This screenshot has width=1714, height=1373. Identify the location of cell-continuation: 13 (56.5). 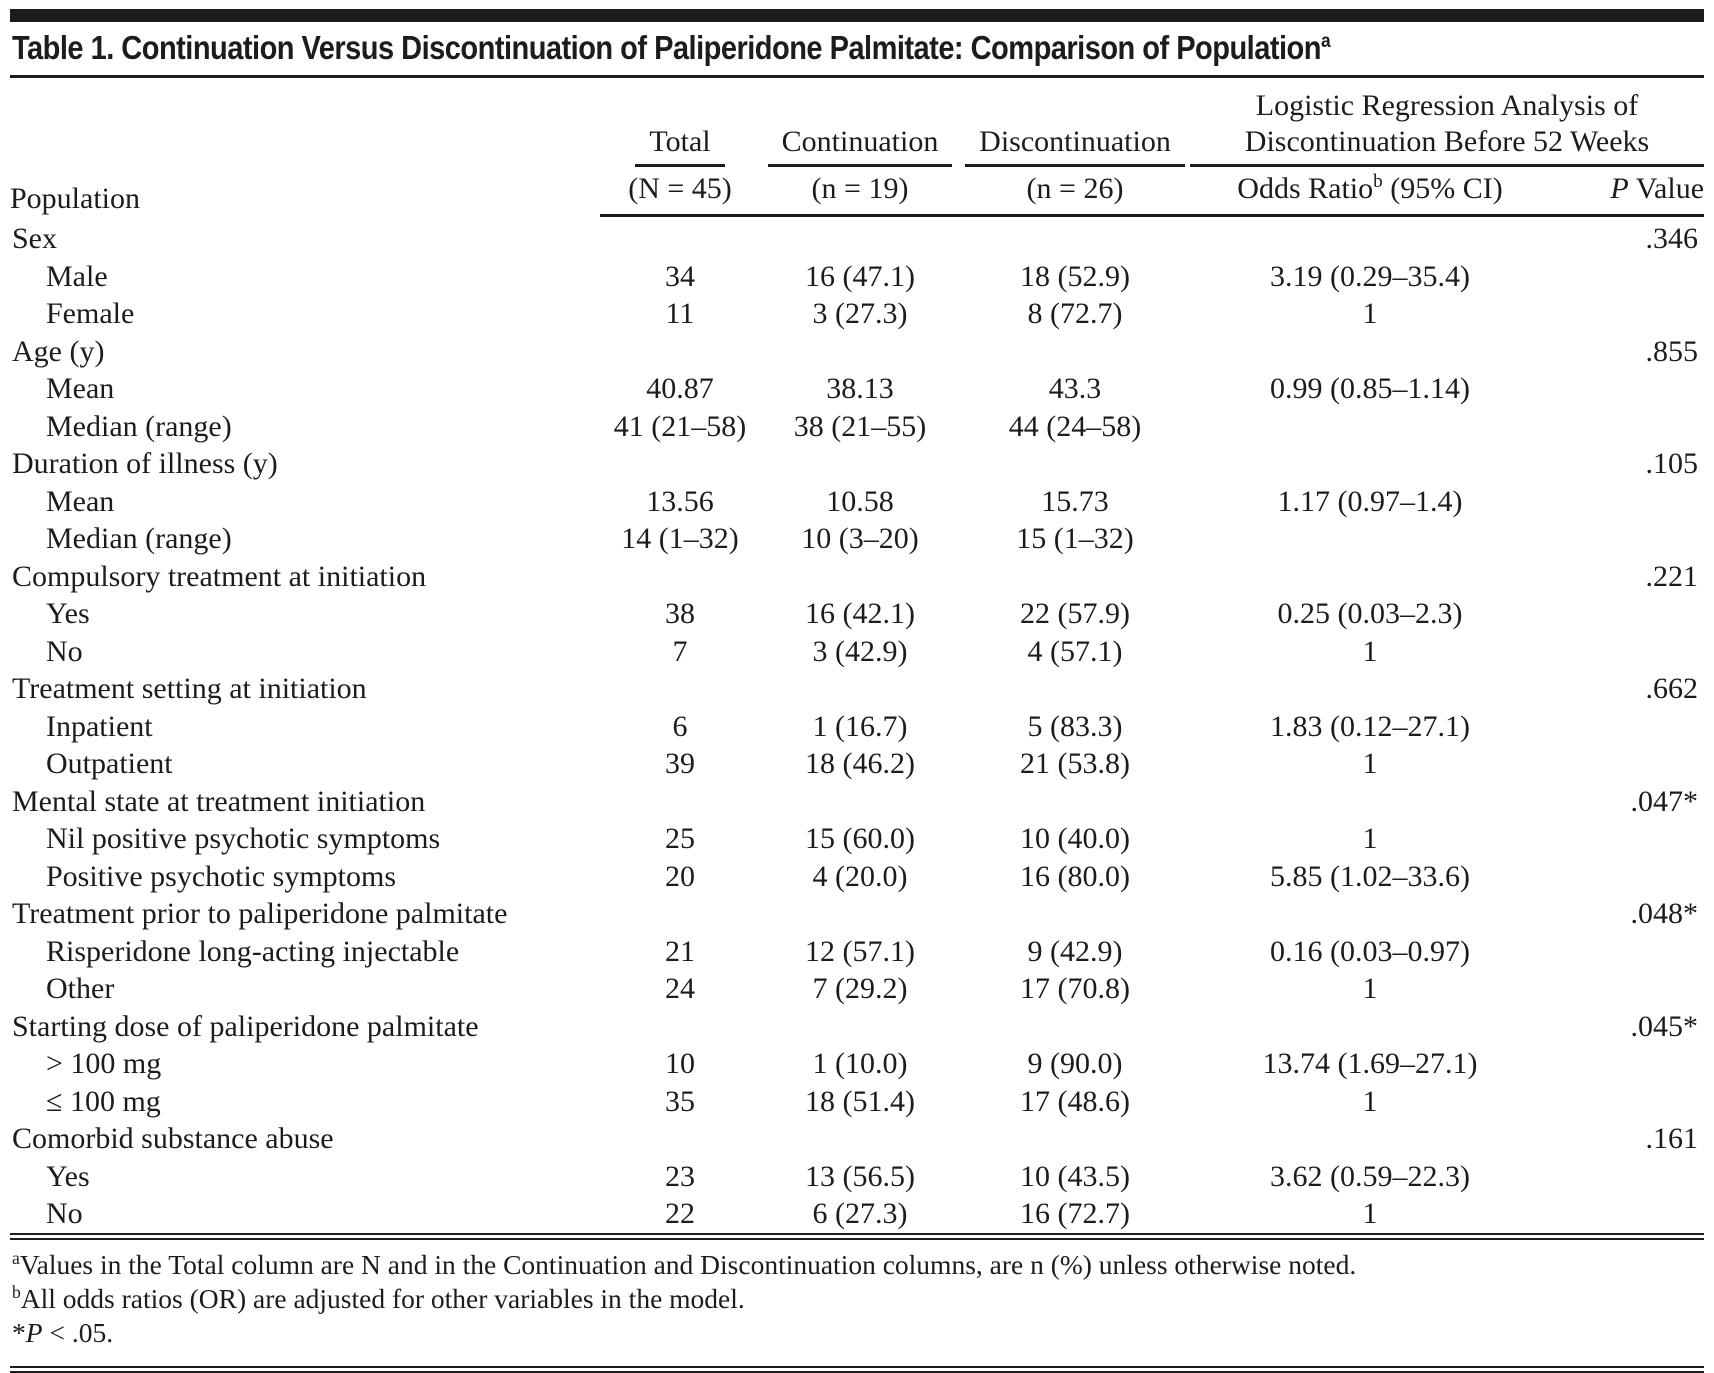
(860, 1176).